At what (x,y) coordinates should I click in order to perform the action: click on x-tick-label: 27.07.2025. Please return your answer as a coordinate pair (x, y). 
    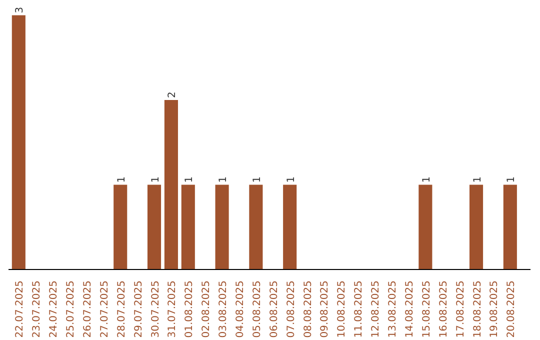
    Looking at the image, I should click on (104, 309).